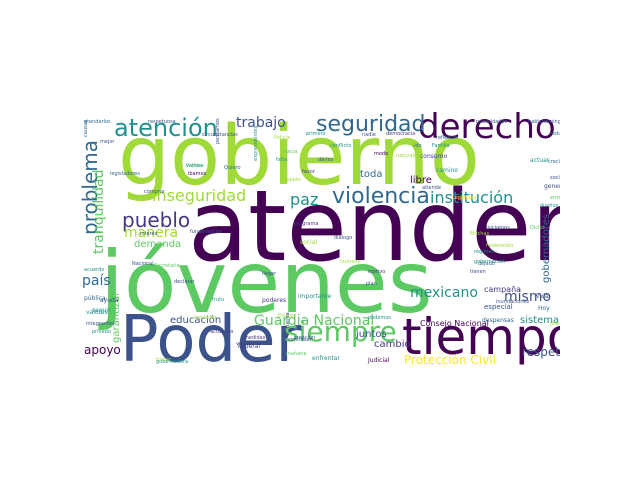 This screenshot has width=640, height=480. What do you see at coordinates (326, 358) in the screenshot?
I see `word: enfrentar` at bounding box center [326, 358].